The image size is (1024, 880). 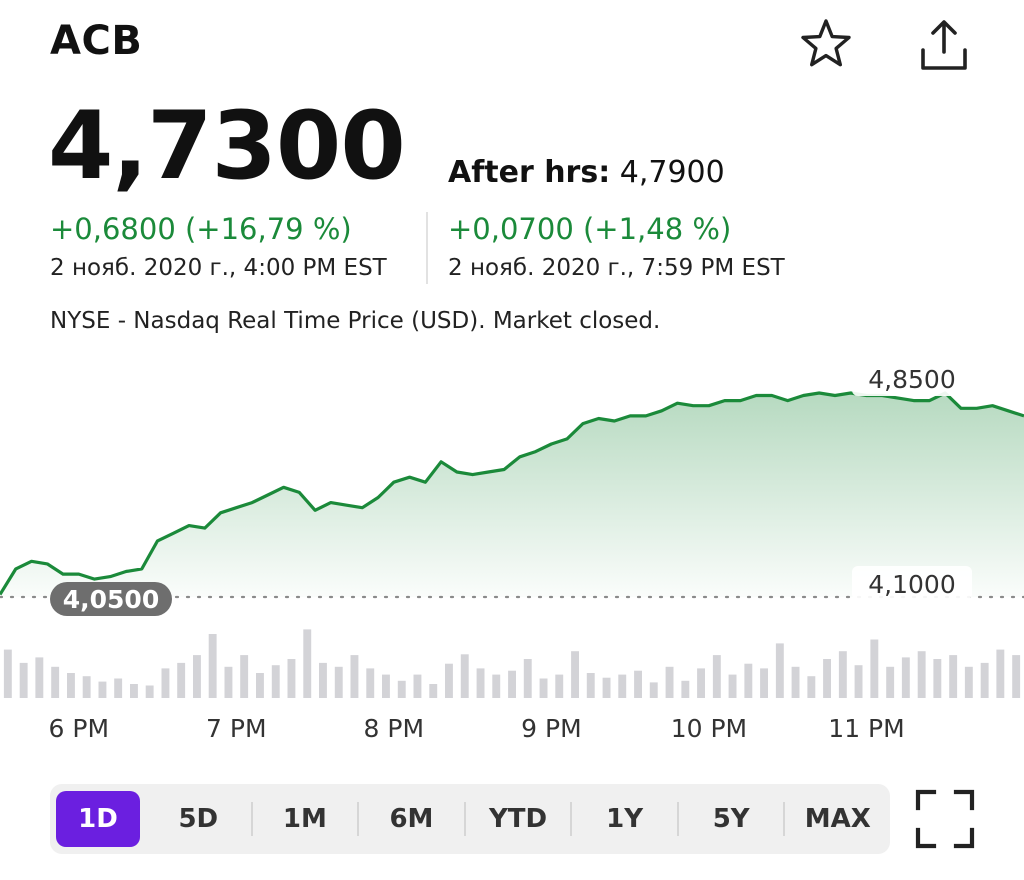 I want to click on volume-bars, so click(x=512, y=663).